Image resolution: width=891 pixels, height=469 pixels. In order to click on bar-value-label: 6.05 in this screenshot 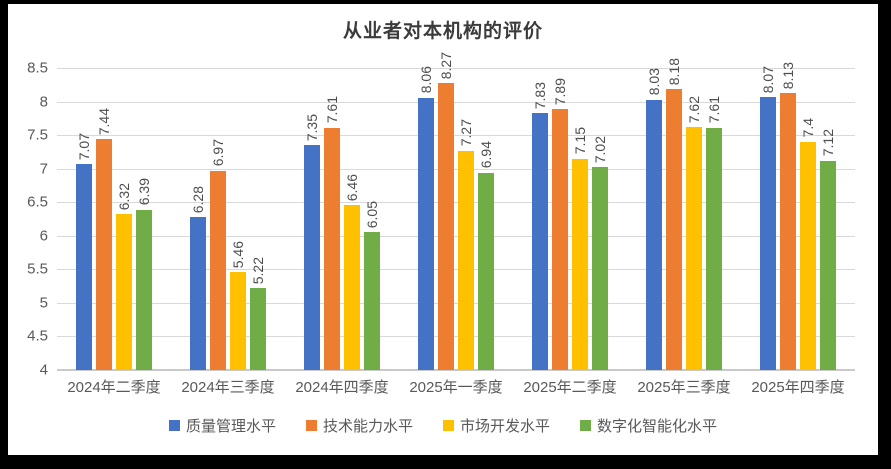, I will do `click(372, 215)`.